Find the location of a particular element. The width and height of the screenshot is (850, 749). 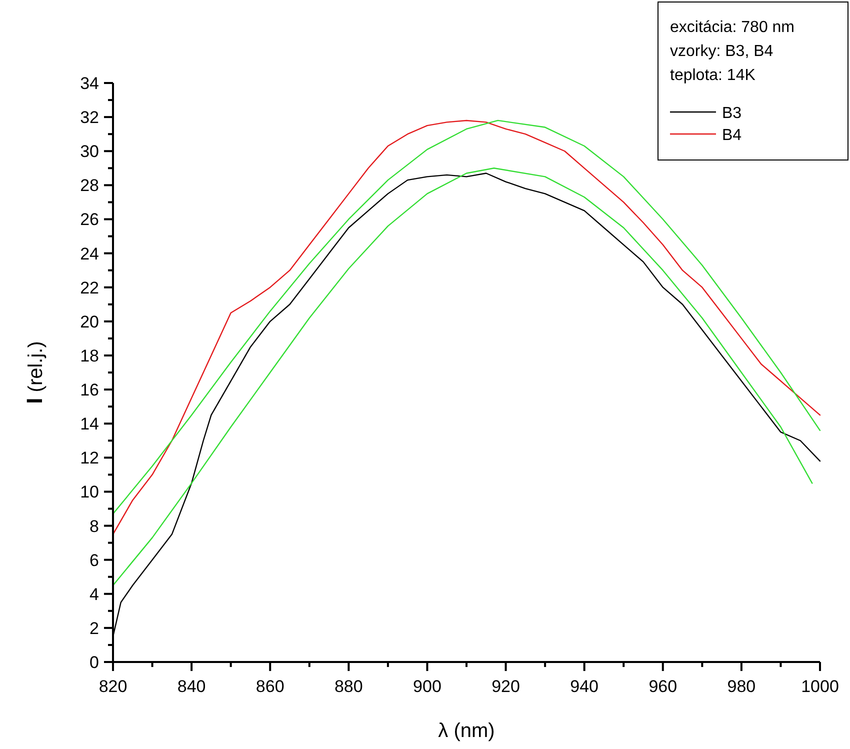

x-tick-label: 1000 is located at coordinates (820, 686).